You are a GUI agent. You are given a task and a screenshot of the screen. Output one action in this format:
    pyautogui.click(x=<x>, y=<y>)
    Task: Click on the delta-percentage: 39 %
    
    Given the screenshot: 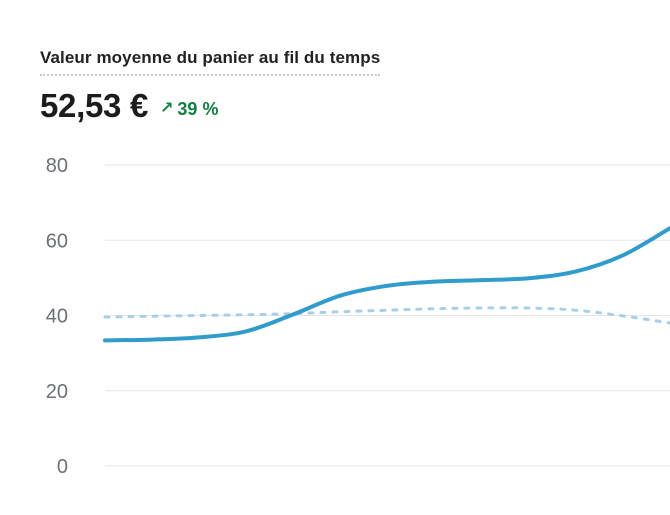 What is the action you would take?
    pyautogui.click(x=198, y=108)
    